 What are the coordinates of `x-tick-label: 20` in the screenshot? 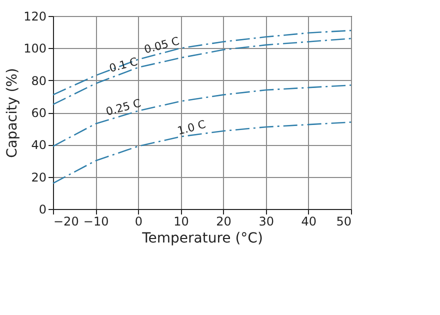 It's located at (224, 221).